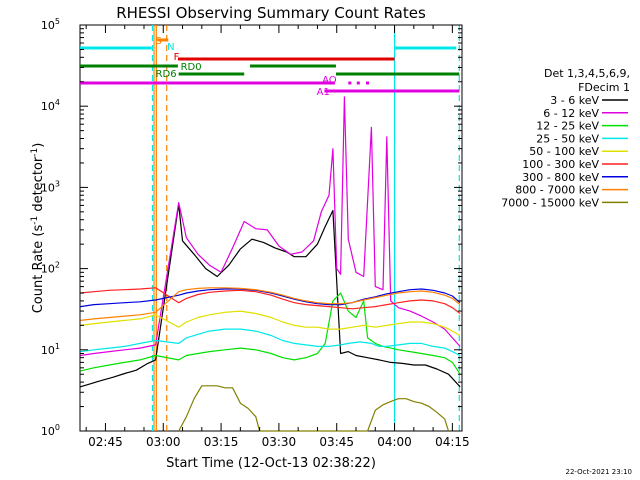 The height and width of the screenshot is (480, 640). What do you see at coordinates (599, 472) in the screenshot?
I see `footer-timestamp: 22-Oct-2021 23:10` at bounding box center [599, 472].